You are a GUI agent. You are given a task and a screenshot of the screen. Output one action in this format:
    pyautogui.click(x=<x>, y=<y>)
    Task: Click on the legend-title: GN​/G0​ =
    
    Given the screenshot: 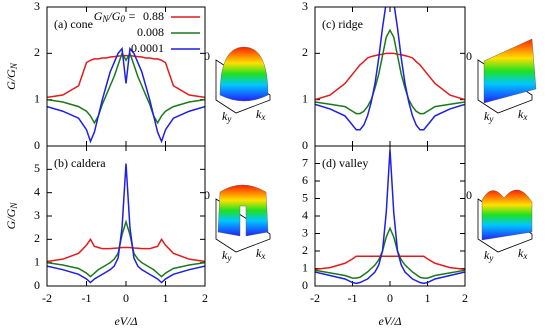 What is the action you would take?
    pyautogui.click(x=115, y=16)
    